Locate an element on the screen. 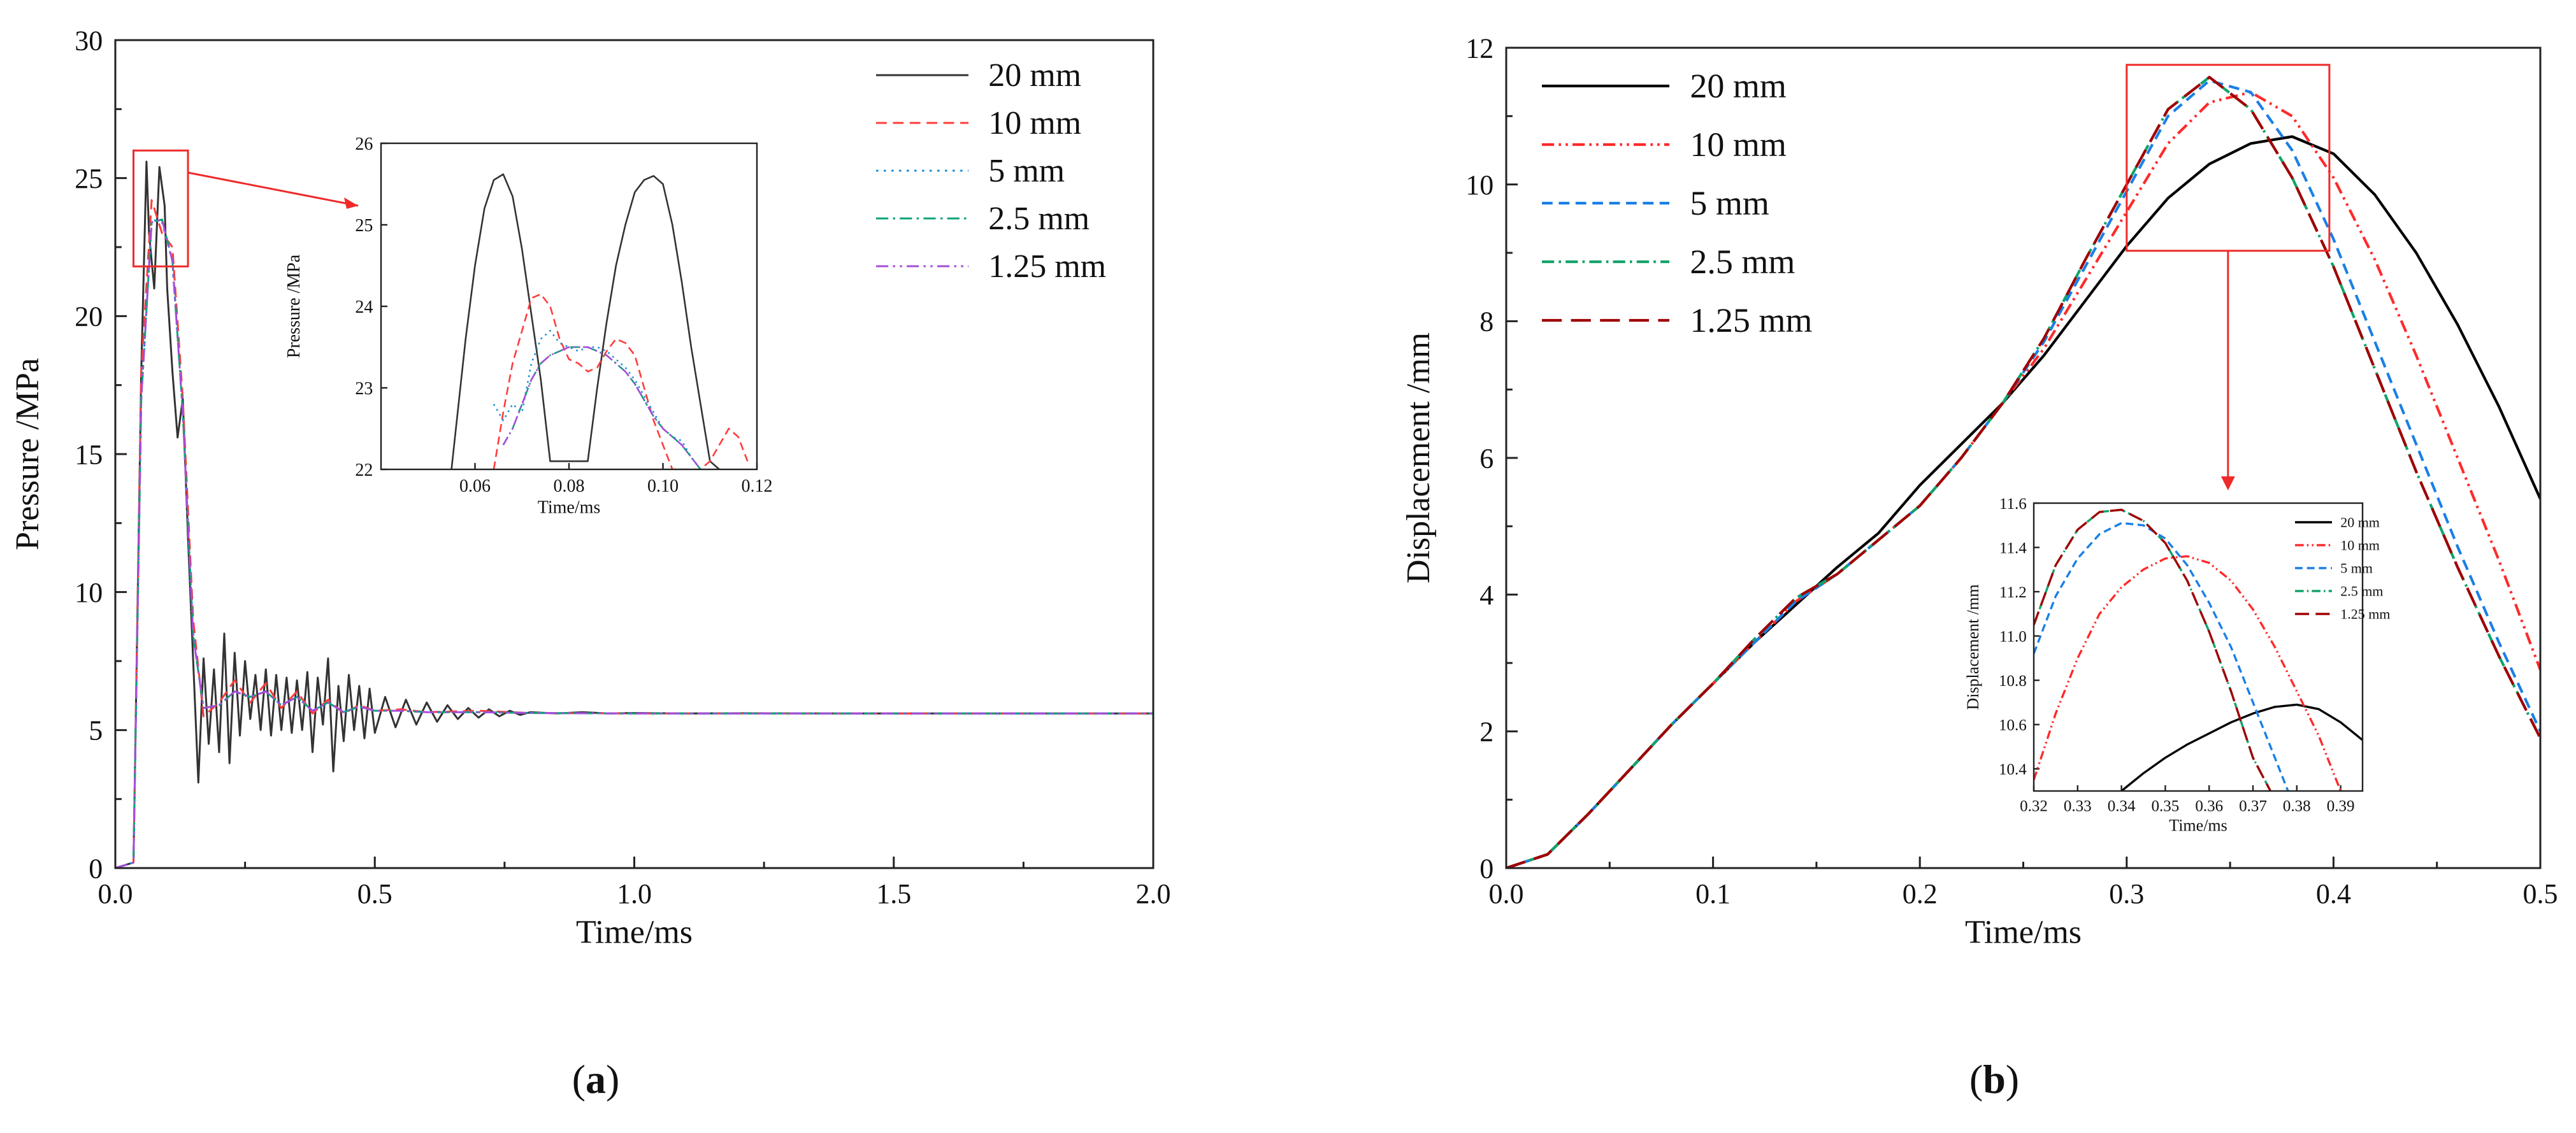 The width and height of the screenshot is (2576, 1133). y-tick-label: 11.6 is located at coordinates (2013, 504).